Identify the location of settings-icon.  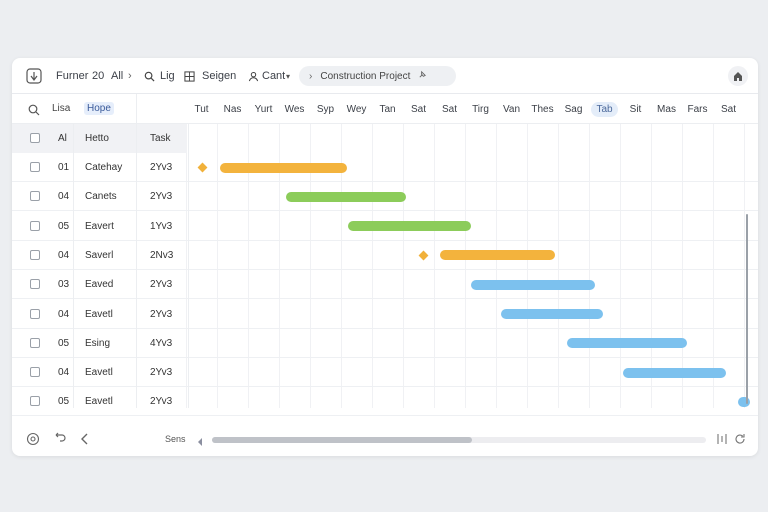
(33, 441).